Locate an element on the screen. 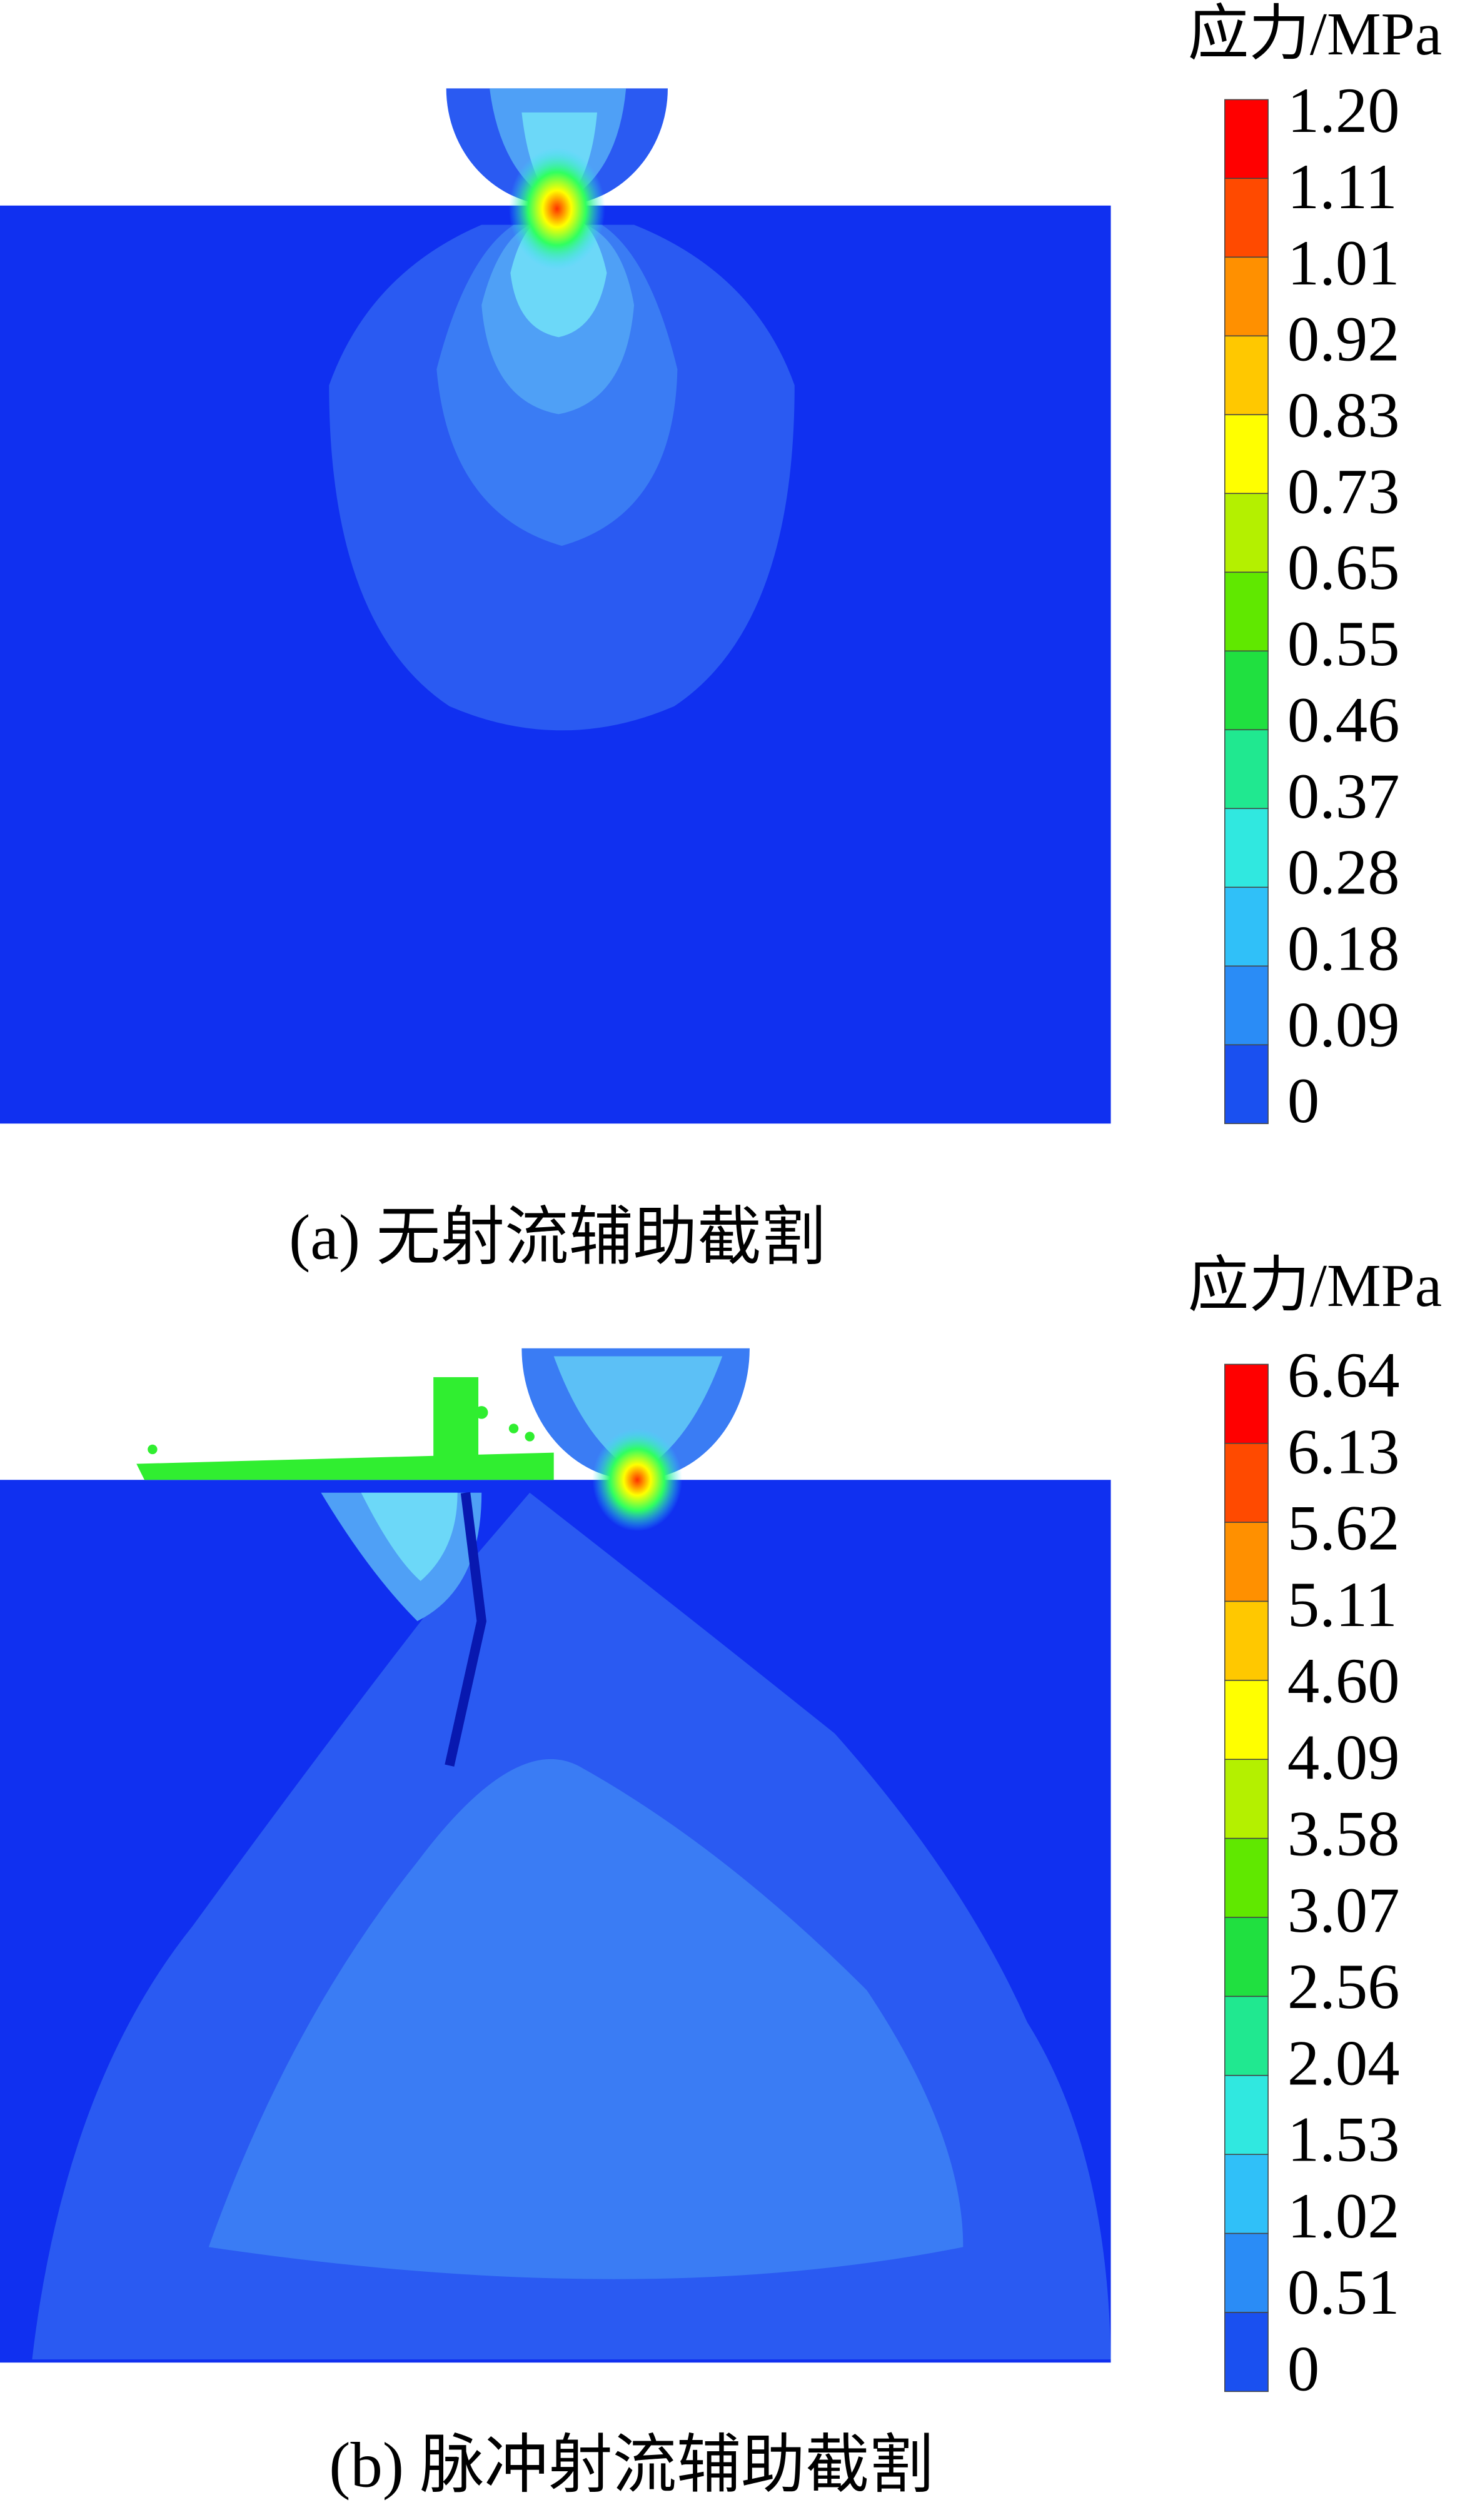  colorbar-label: 6.13 is located at coordinates (1343, 1452).